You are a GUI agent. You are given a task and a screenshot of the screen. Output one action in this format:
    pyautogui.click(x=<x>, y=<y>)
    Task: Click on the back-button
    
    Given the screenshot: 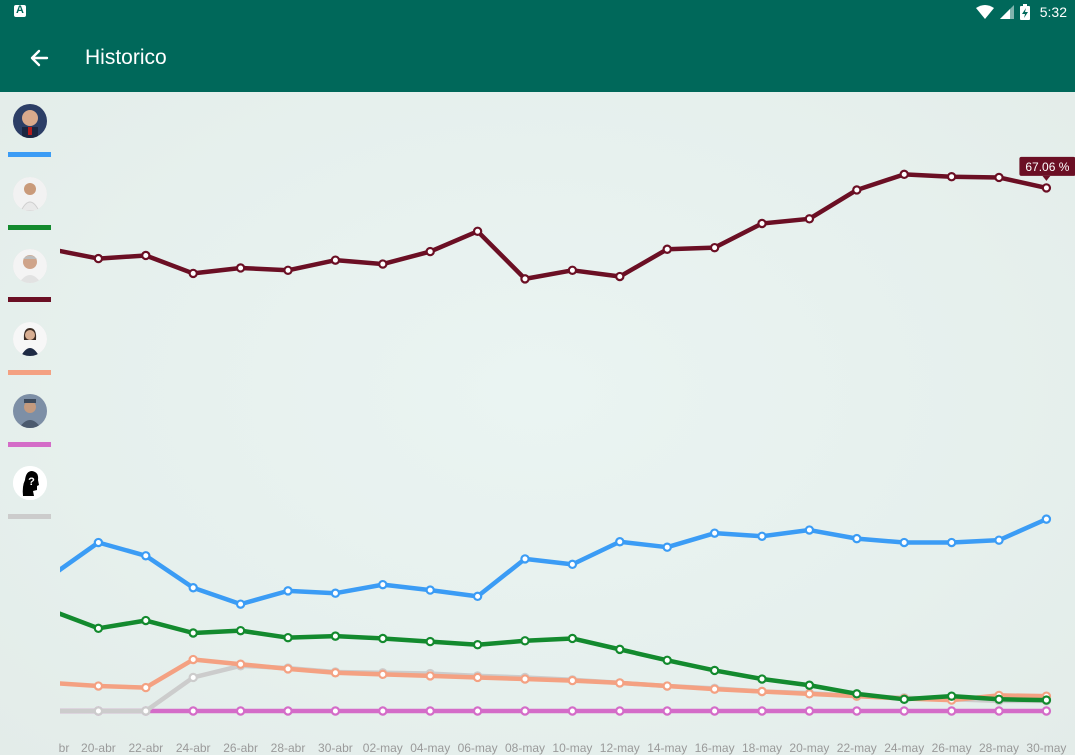 What is the action you would take?
    pyautogui.click(x=40, y=58)
    